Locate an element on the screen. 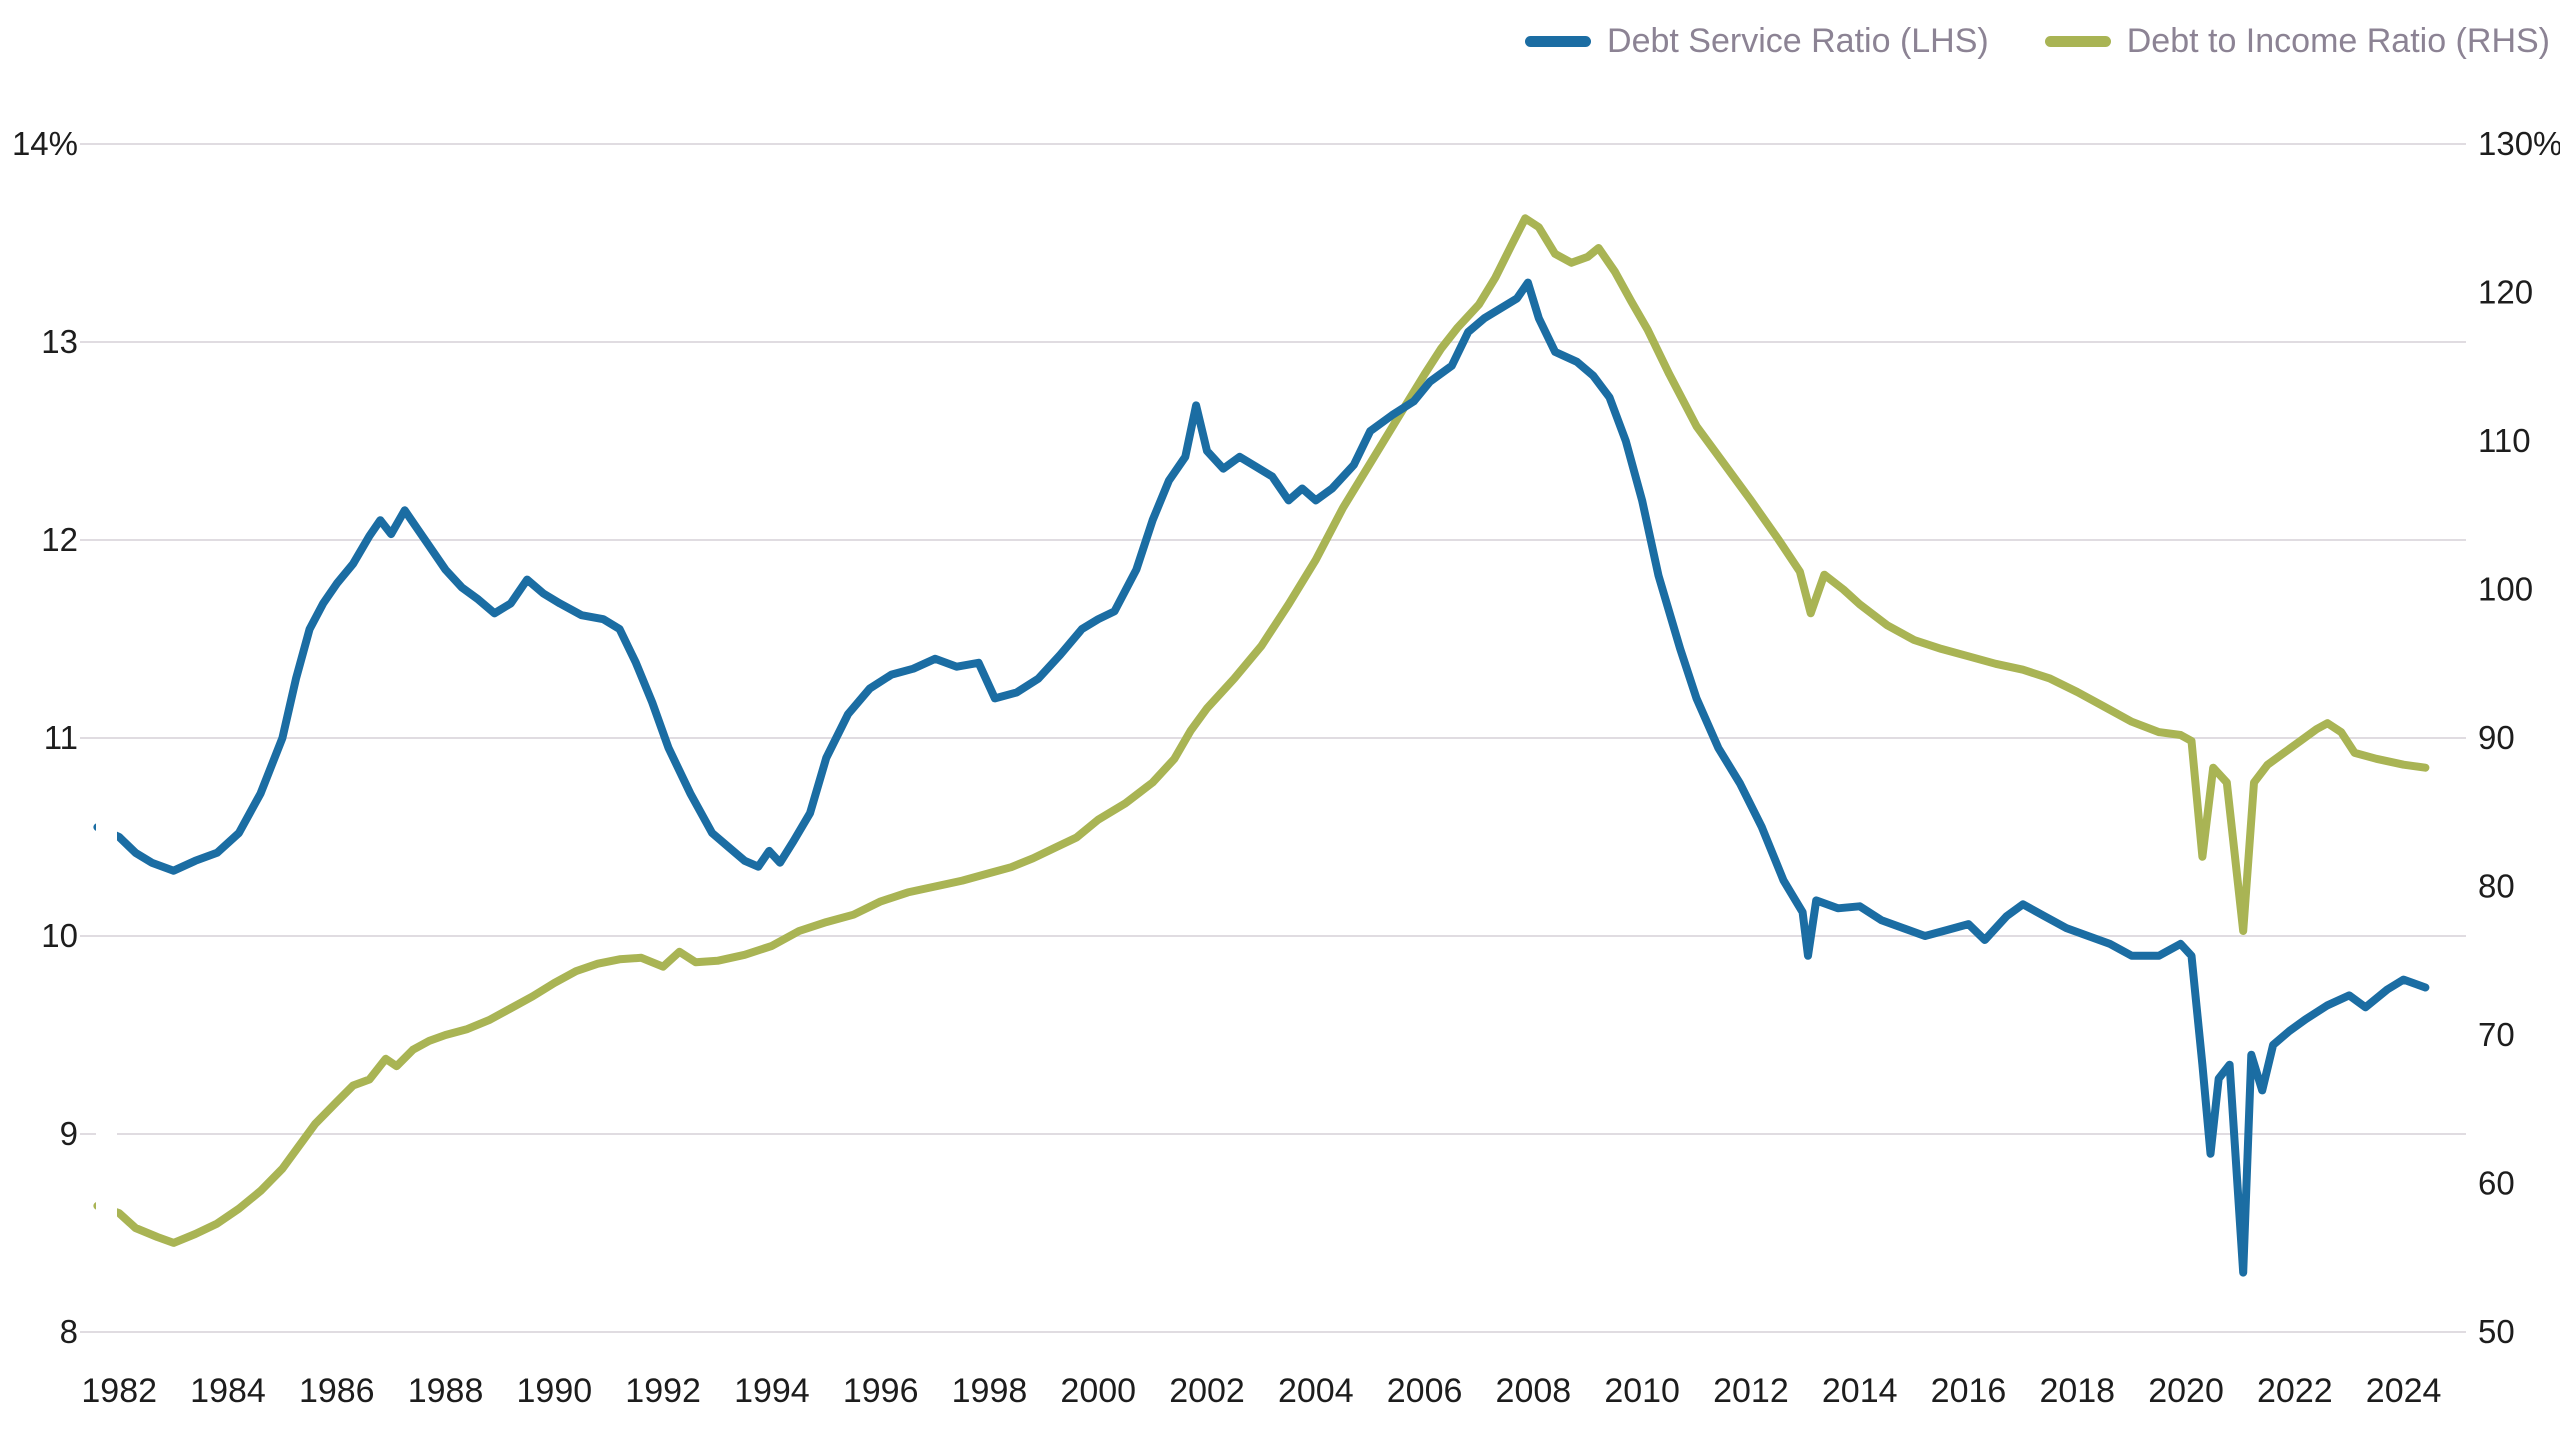 Image resolution: width=2560 pixels, height=1440 pixels. artifact-white-bar-top is located at coordinates (106, 797).